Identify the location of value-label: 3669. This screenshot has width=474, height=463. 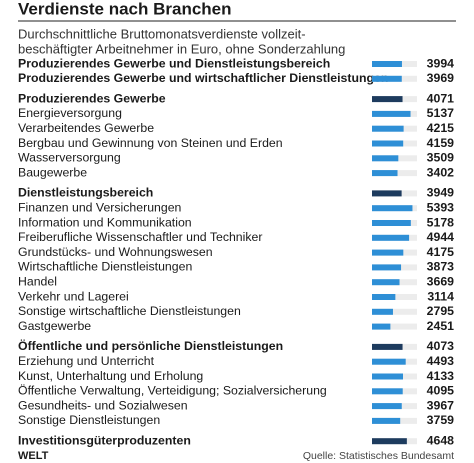
(441, 281).